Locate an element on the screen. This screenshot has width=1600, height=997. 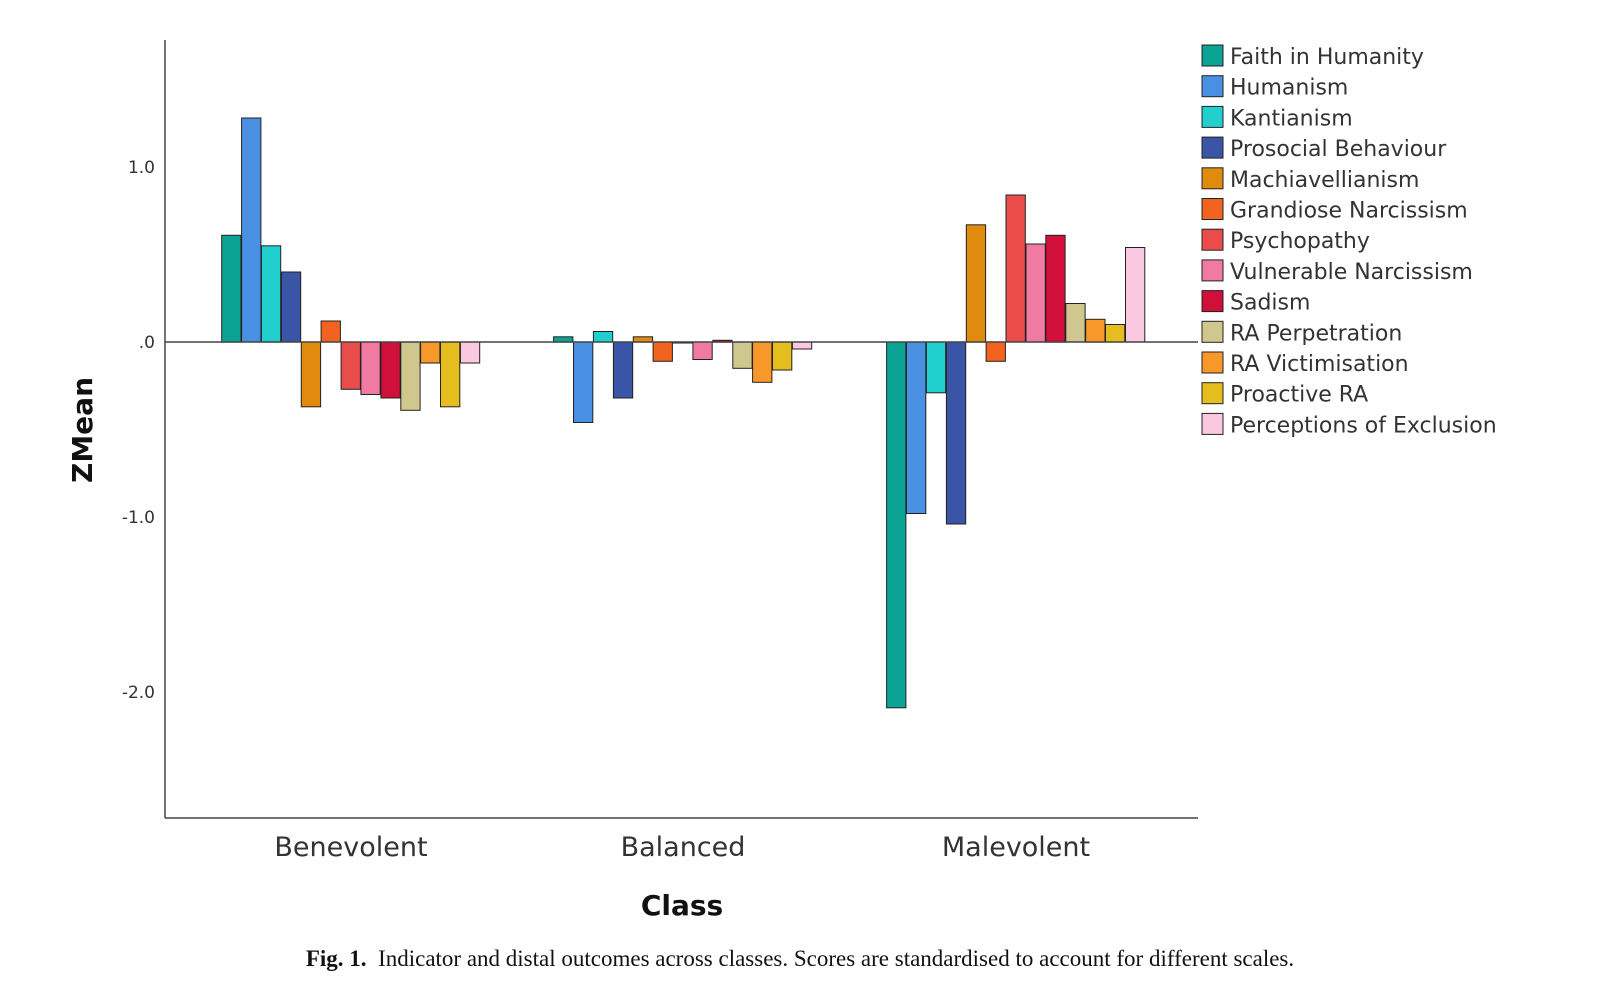
bar-ra-victimisation-benevolent is located at coordinates (430, 352).